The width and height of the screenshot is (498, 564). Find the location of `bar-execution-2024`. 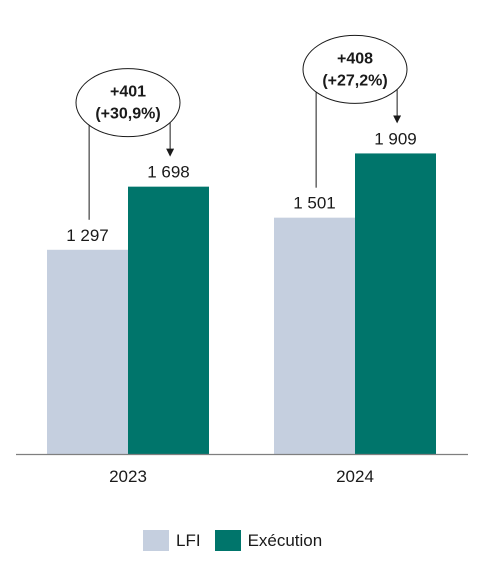

bar-execution-2024 is located at coordinates (395, 304).